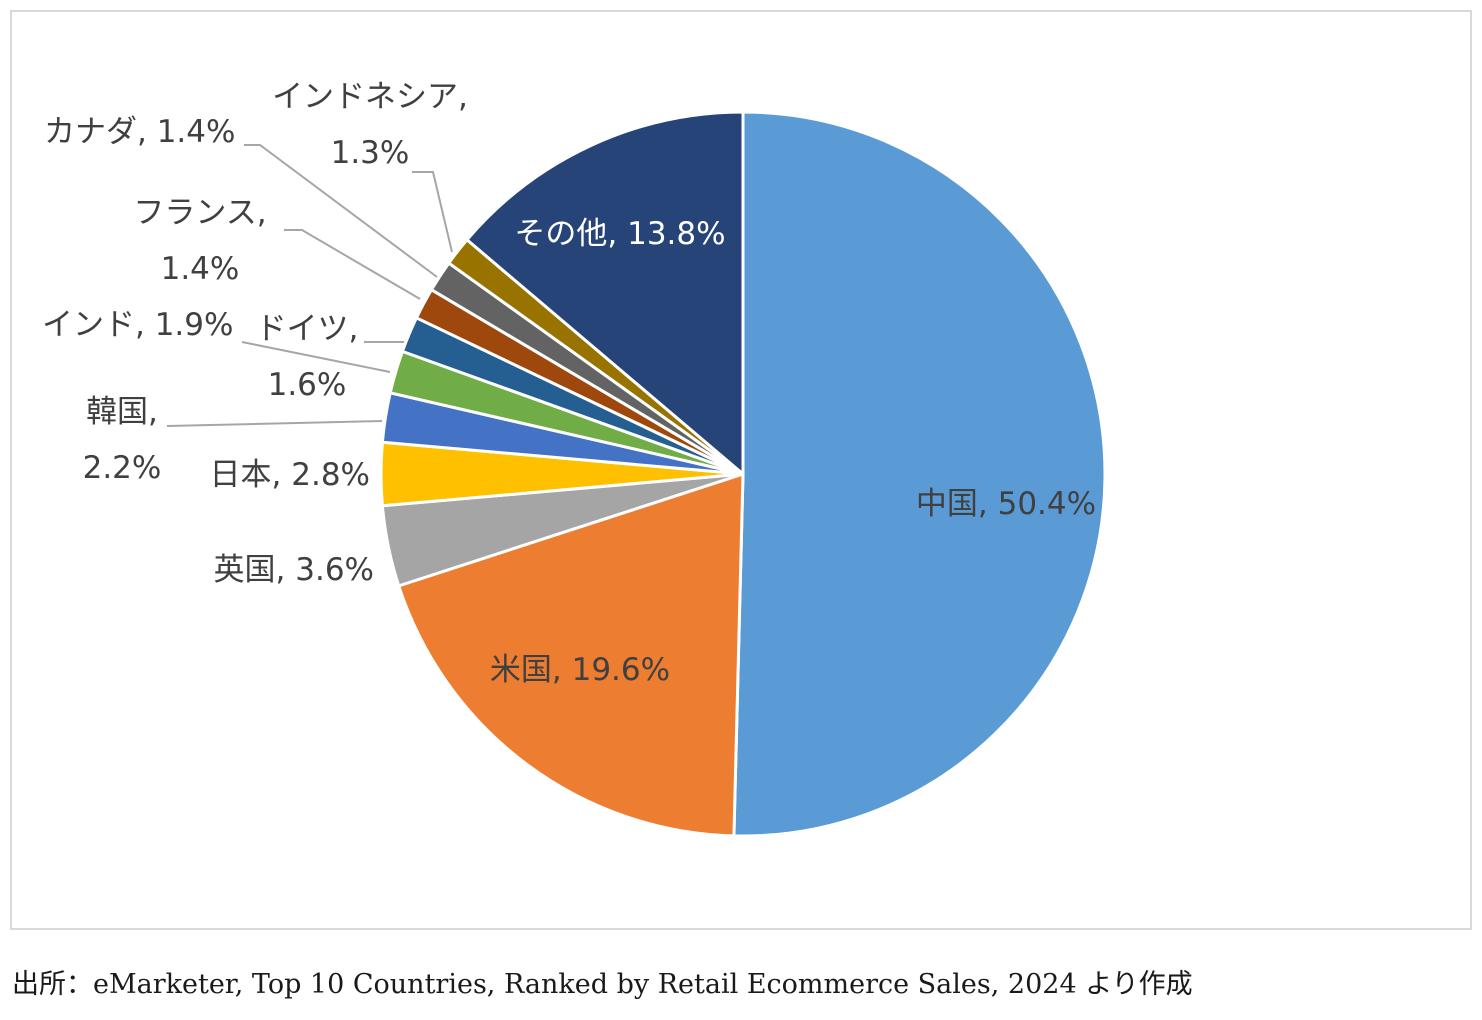 The width and height of the screenshot is (1482, 1020). Describe the element at coordinates (122, 412) in the screenshot. I see `data-label-line: 韓国,` at that location.